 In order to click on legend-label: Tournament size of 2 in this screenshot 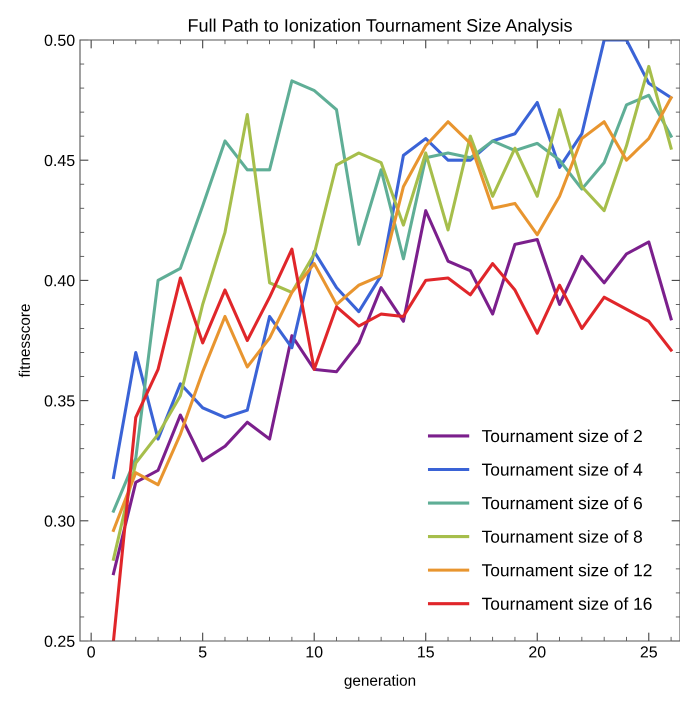, I will do `click(562, 435)`.